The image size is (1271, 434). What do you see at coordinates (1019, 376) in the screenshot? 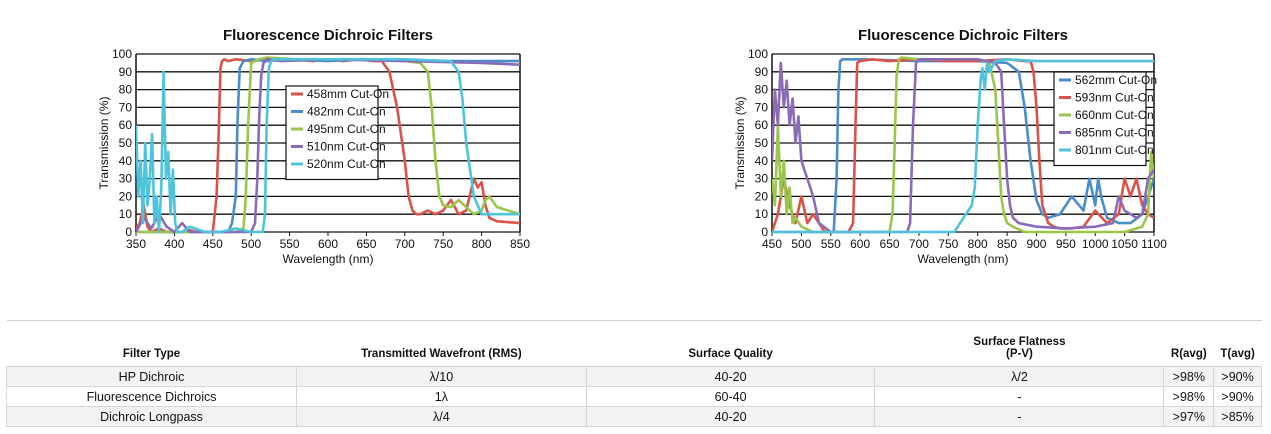
I see `cell-surface-flatness: λ/2` at bounding box center [1019, 376].